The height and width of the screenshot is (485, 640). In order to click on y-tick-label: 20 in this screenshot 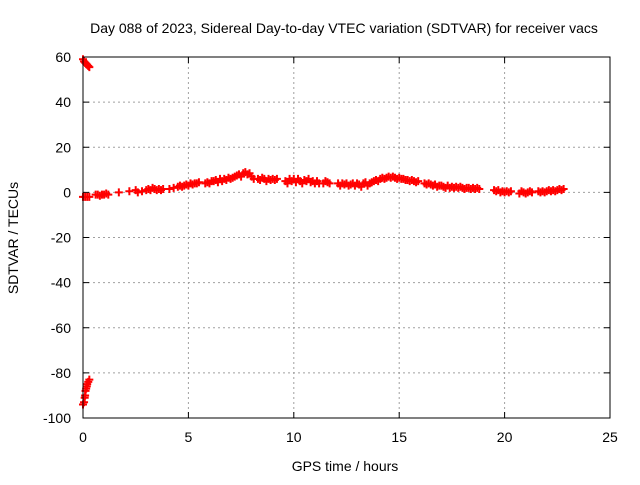, I will do `click(63, 147)`.